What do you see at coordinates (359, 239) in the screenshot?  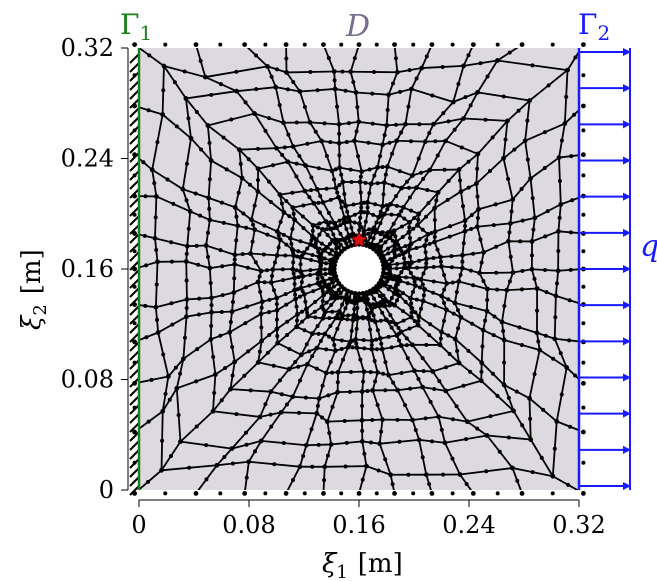 I see `red-point-marker` at bounding box center [359, 239].